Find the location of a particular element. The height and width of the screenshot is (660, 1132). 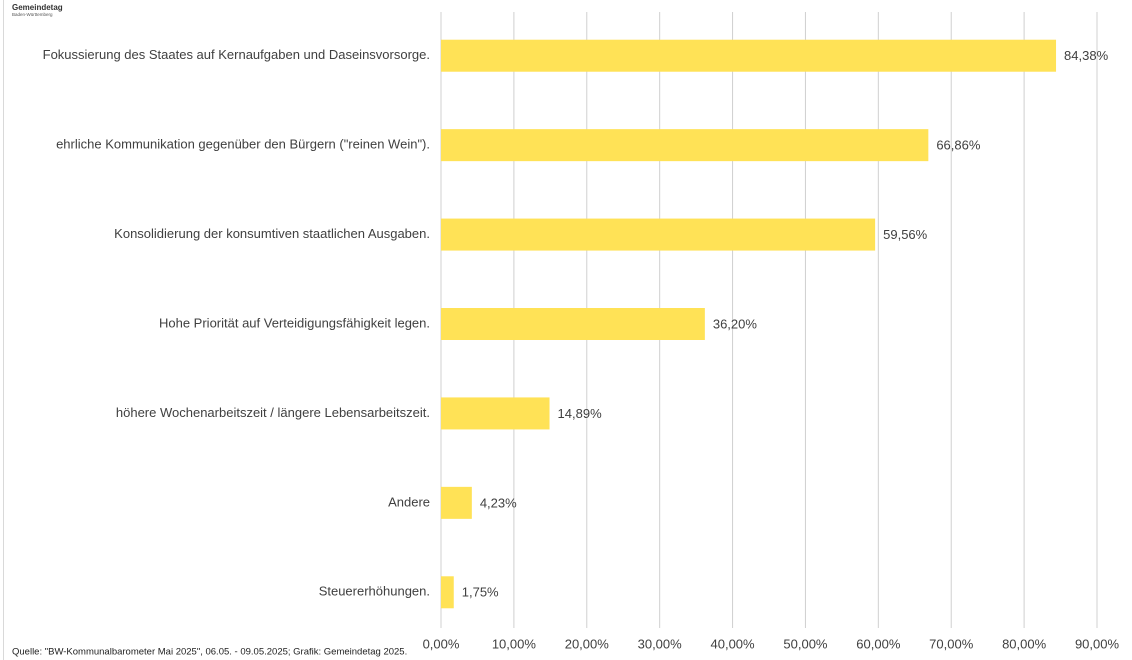

value-label: 66,86% is located at coordinates (958, 145).